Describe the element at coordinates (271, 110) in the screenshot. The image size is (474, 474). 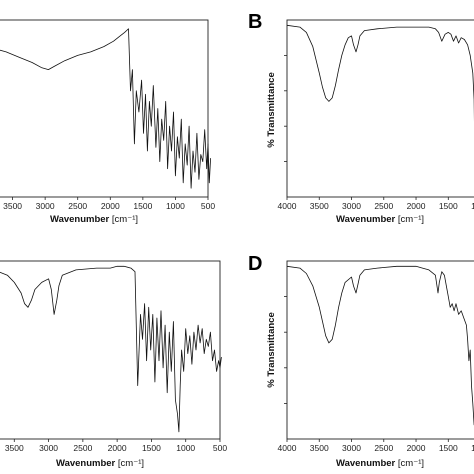
I see `panel-b-ylabel: % Transmittance` at that location.